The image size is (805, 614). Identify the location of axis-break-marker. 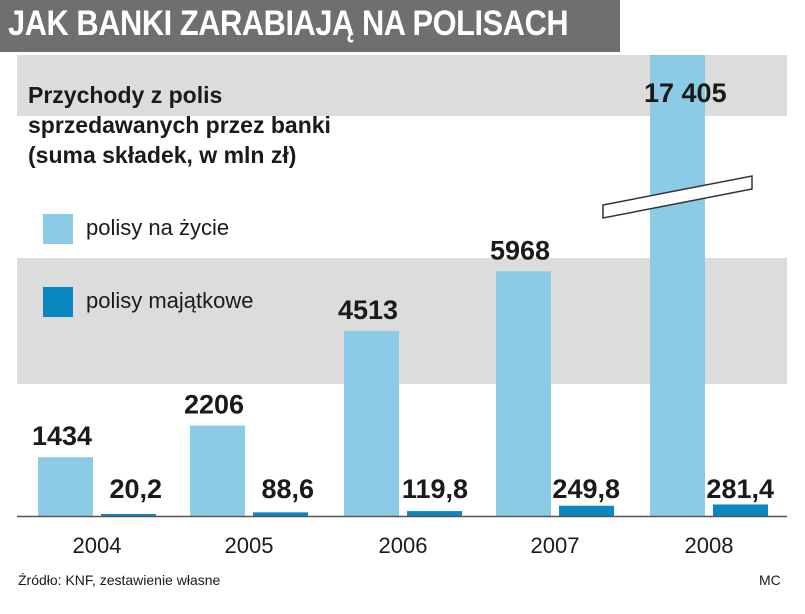
(677, 197).